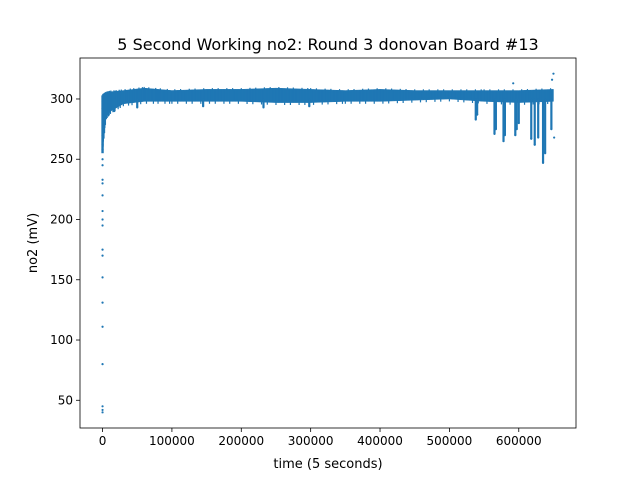 Image resolution: width=640 pixels, height=480 pixels. Describe the element at coordinates (61, 159) in the screenshot. I see `y-tick-label: 250` at that location.